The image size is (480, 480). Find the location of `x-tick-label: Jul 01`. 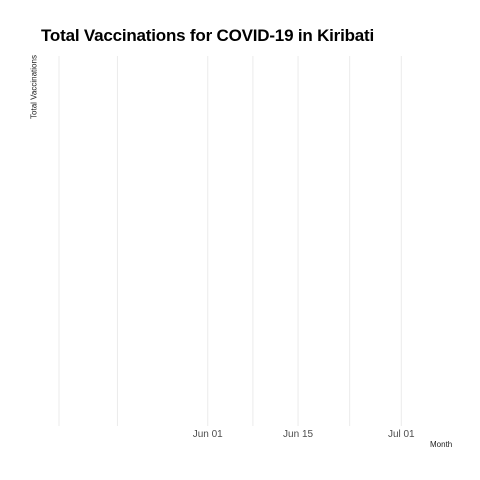

x-tick-label: Jul 01 is located at coordinates (401, 434).